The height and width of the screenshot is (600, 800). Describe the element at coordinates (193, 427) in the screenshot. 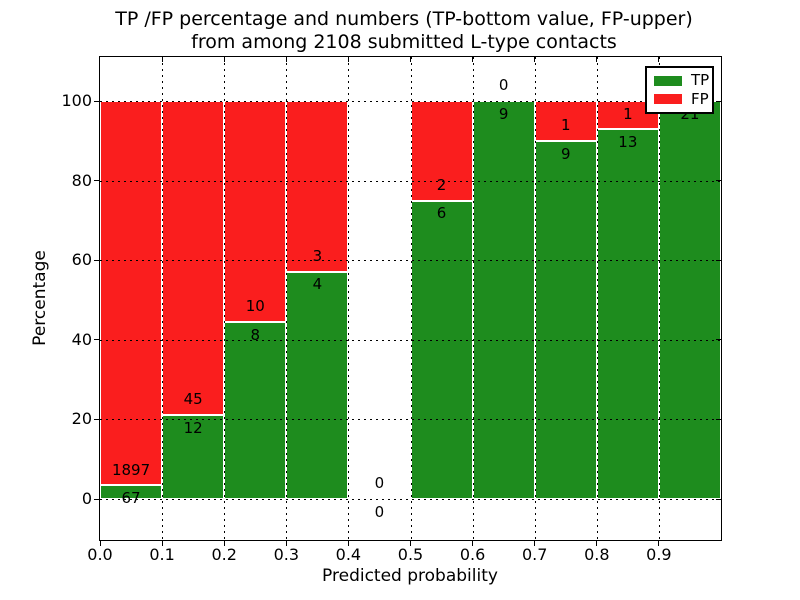

I see `bar-tp-count-label: 12` at that location.